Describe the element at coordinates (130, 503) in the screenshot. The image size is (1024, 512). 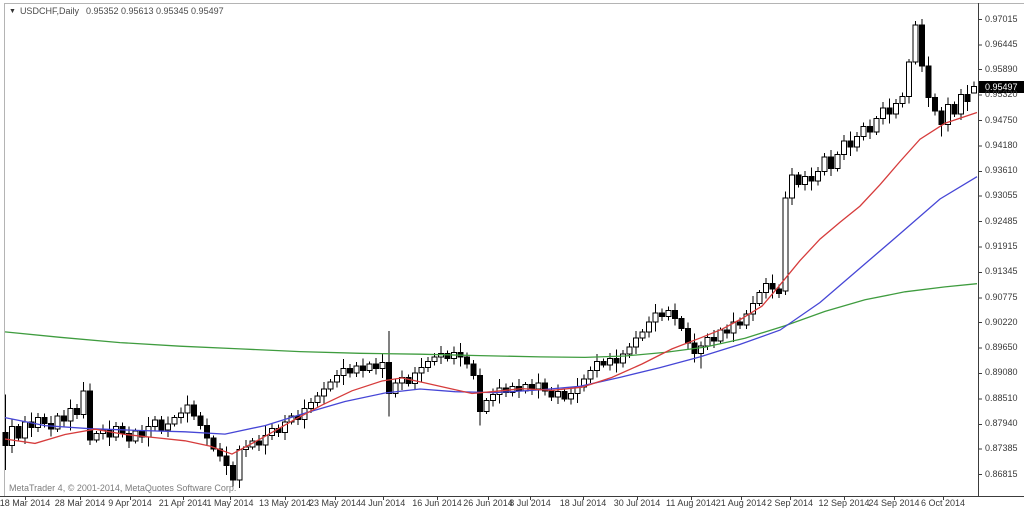
I see `time-axis-label: 9 Apr 2014` at that location.